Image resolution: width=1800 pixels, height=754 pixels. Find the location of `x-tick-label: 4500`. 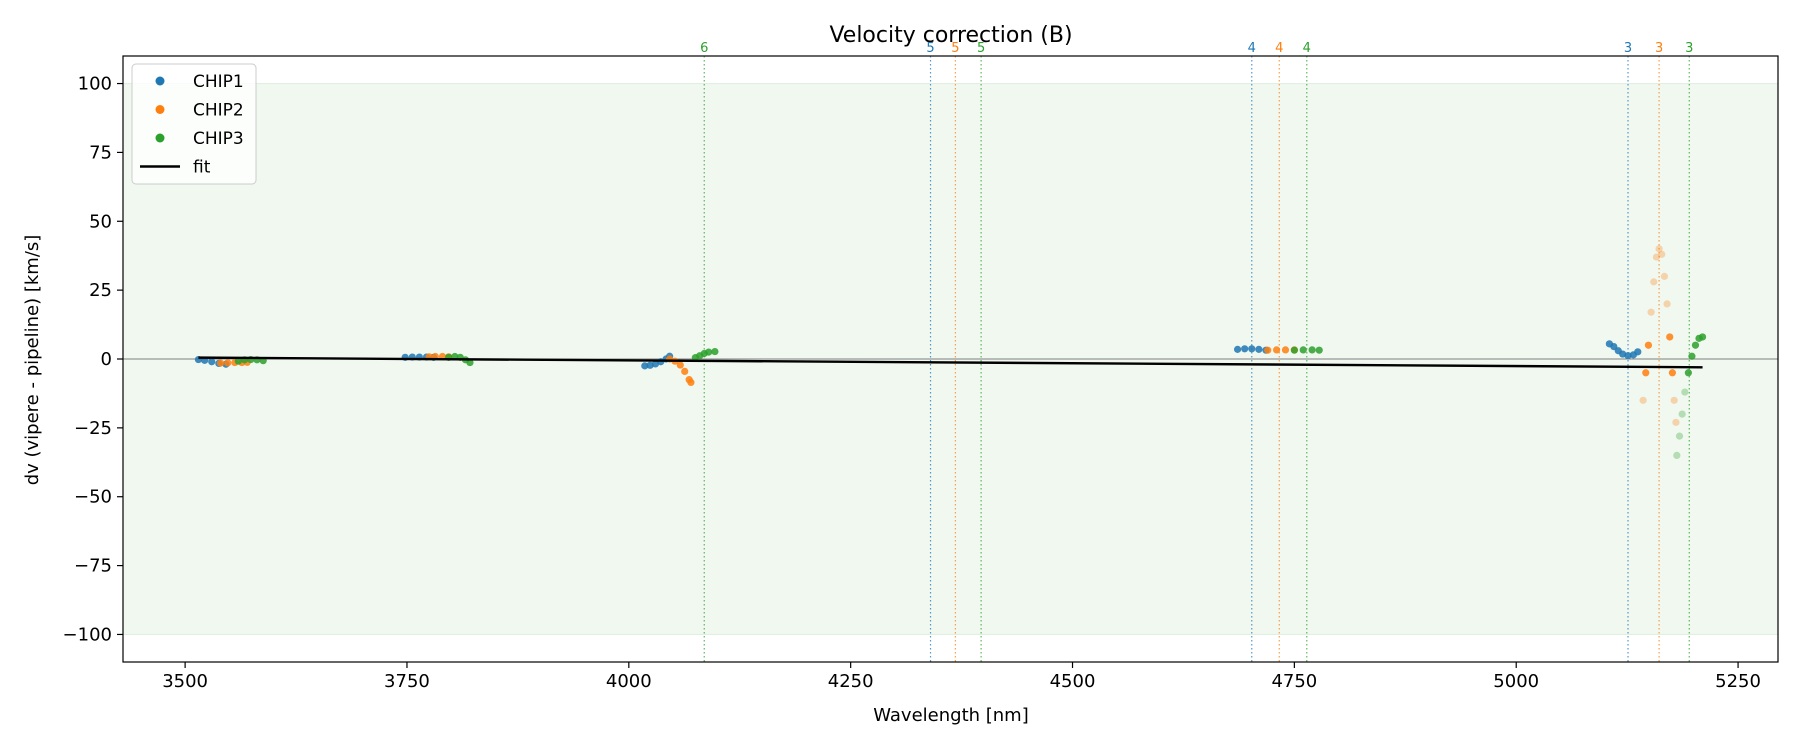

x-tick-label: 4500 is located at coordinates (1073, 681).